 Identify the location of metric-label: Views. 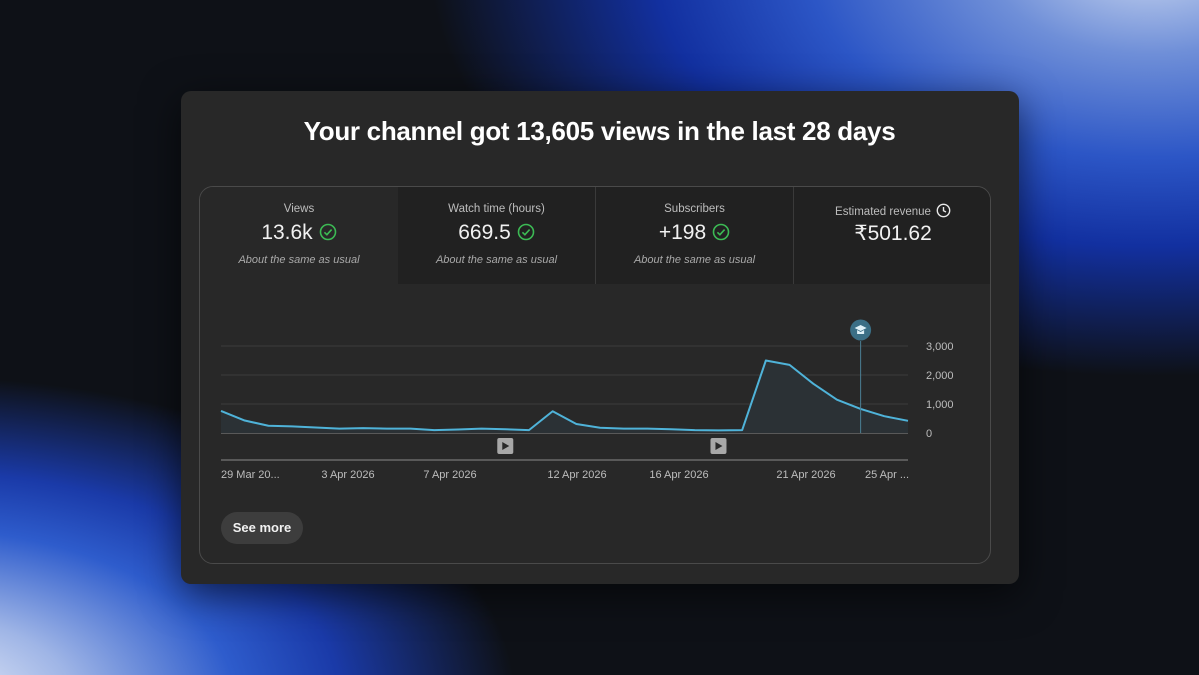
(299, 209).